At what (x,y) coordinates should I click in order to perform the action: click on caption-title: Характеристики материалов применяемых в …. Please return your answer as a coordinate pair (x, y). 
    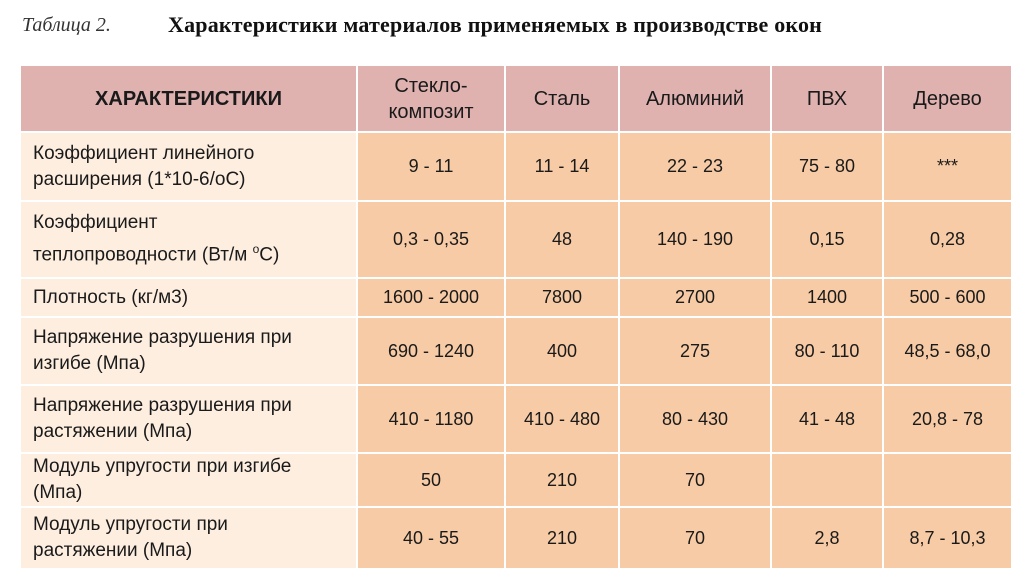
    Looking at the image, I should click on (495, 24).